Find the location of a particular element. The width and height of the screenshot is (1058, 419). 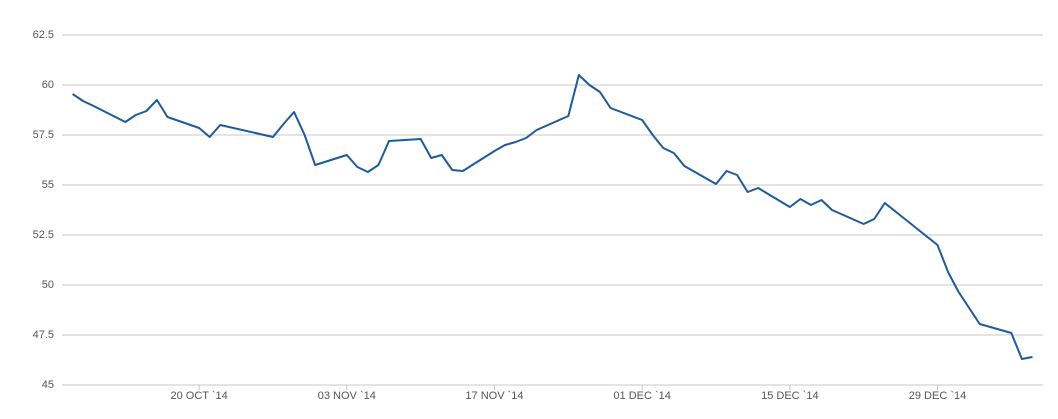

y-tick-label: 55 is located at coordinates (48, 185).